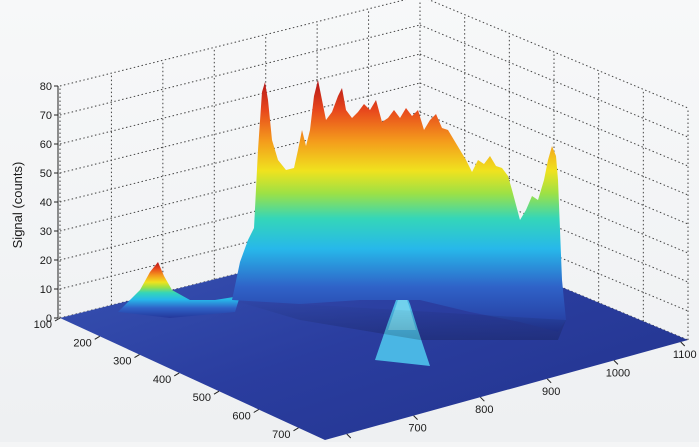 This screenshot has width=699, height=447. I want to click on y-tick-label: 200, so click(82, 343).